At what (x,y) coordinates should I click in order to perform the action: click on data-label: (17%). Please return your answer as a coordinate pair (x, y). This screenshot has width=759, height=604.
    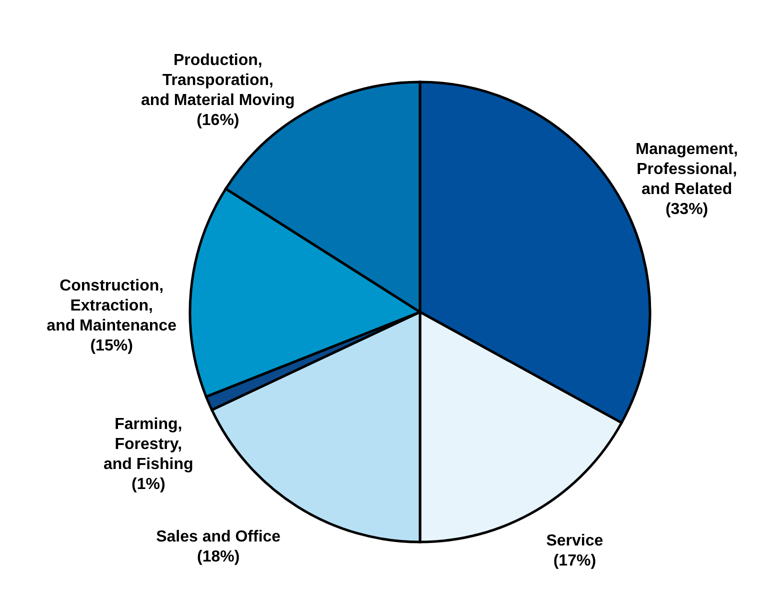
    Looking at the image, I should click on (574, 561).